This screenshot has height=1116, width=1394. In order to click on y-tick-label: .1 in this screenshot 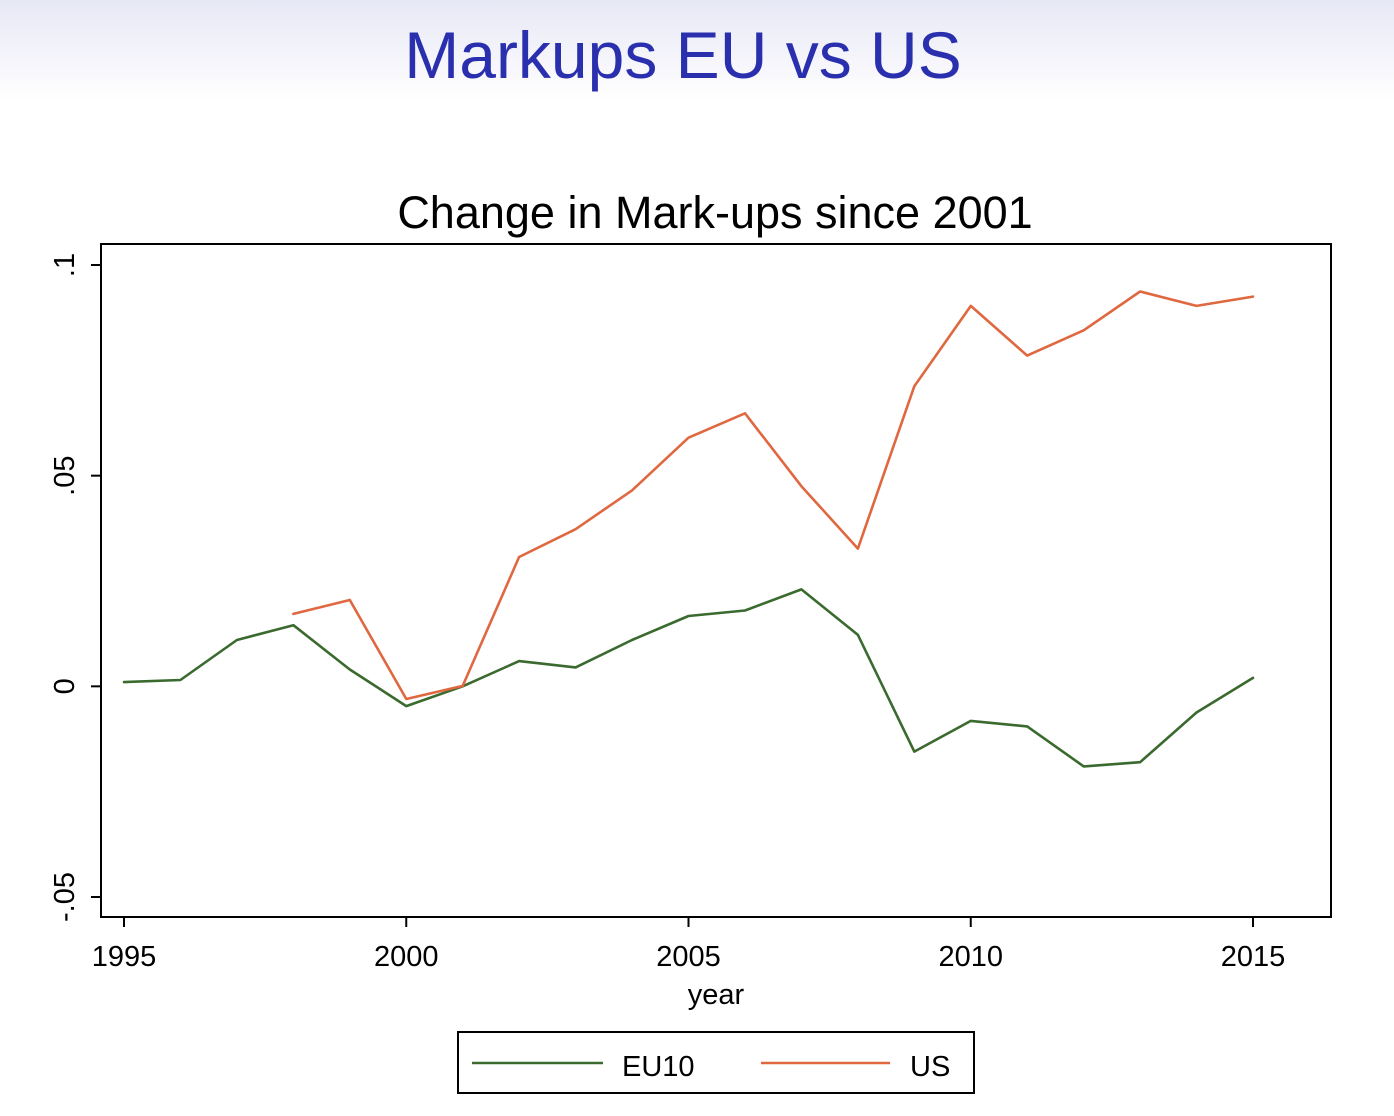, I will do `click(65, 265)`.